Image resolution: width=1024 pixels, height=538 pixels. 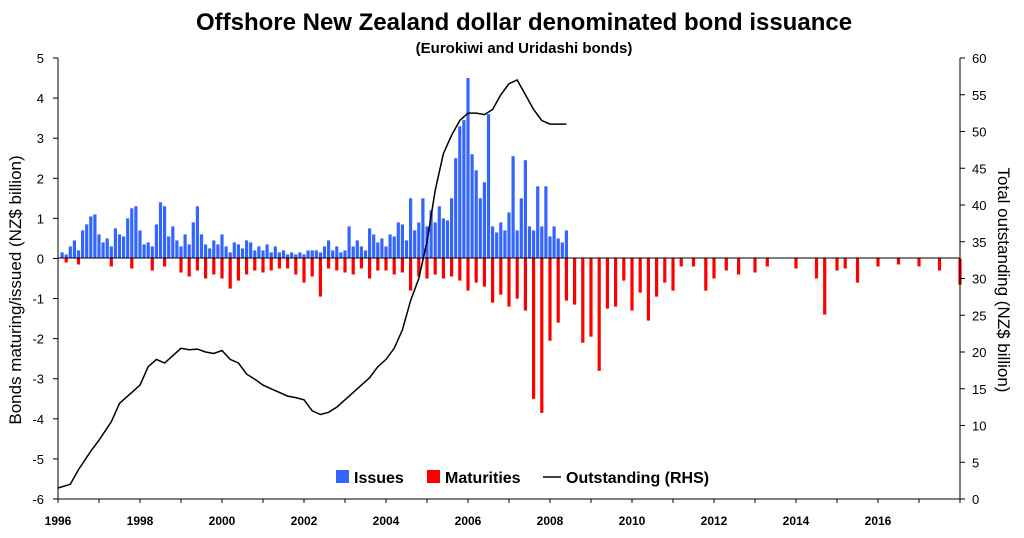 I want to click on legend-issues-label: Issues, so click(x=379, y=478).